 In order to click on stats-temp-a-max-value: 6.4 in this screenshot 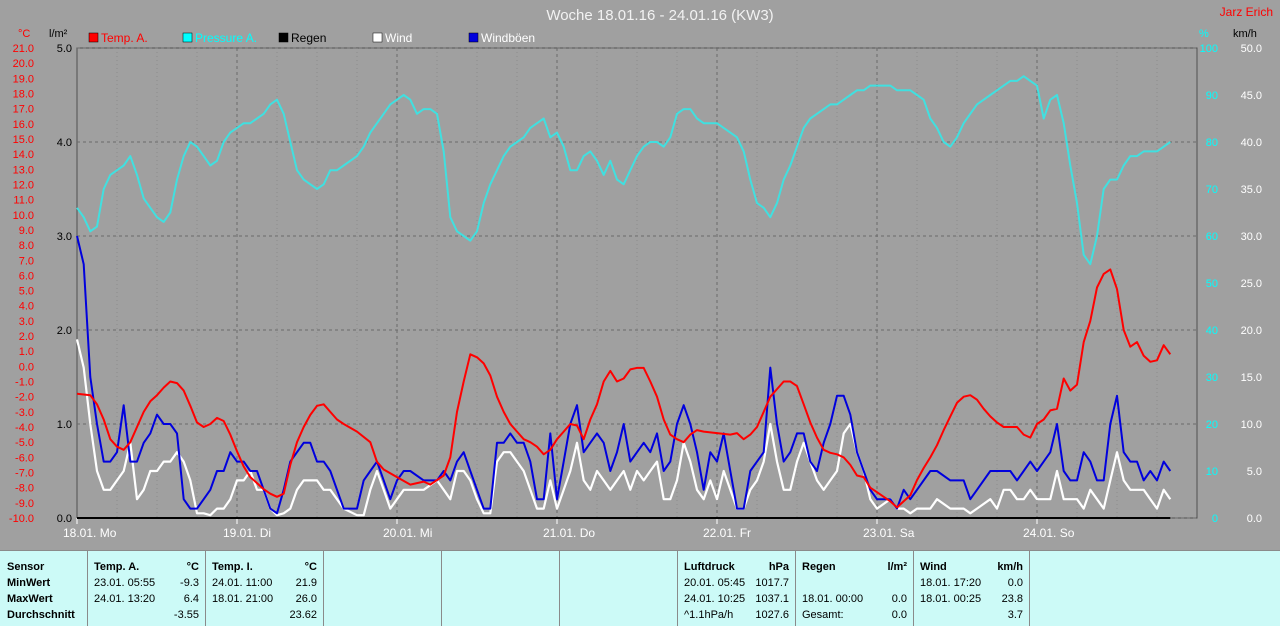, I will do `click(191, 599)`.